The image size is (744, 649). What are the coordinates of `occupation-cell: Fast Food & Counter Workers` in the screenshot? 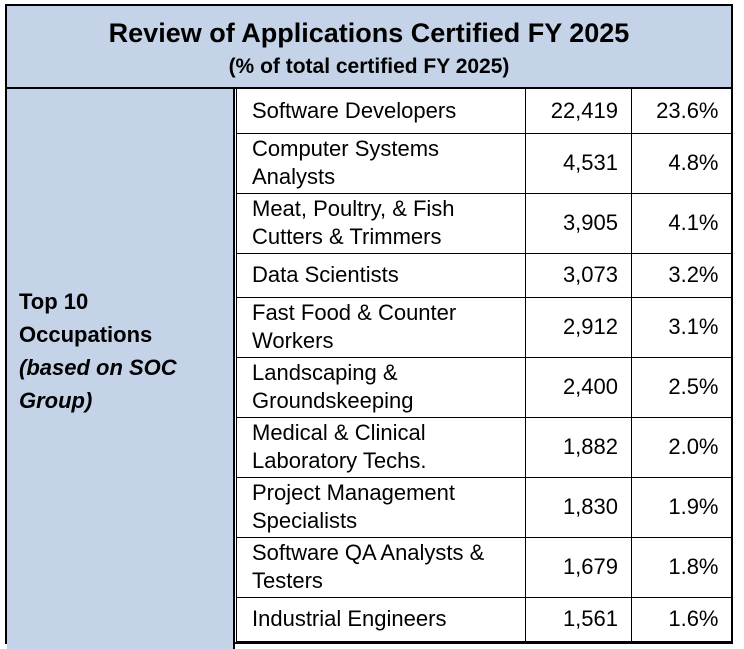 It's located at (381, 327).